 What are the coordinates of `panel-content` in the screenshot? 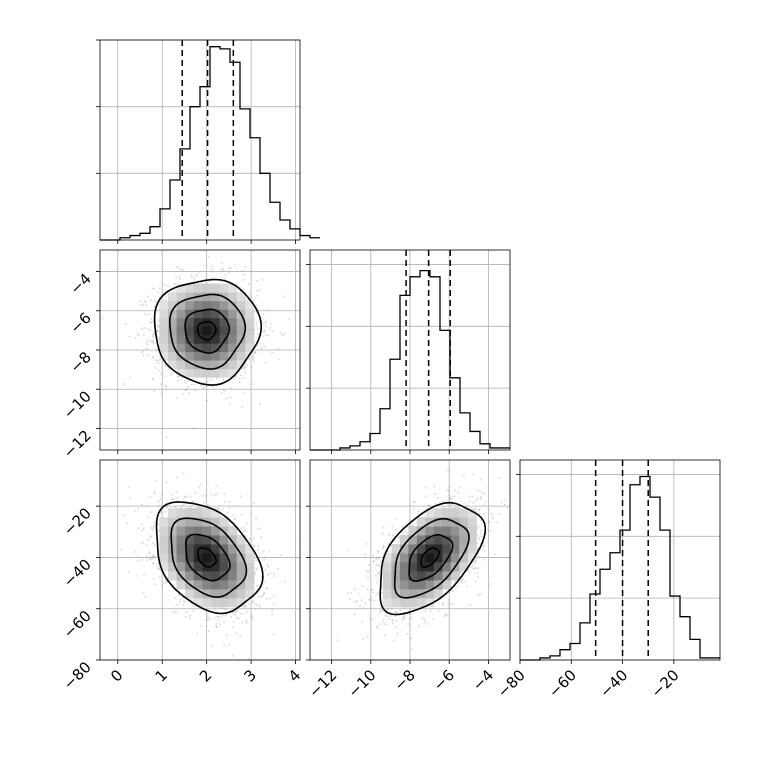 It's located at (196, 347).